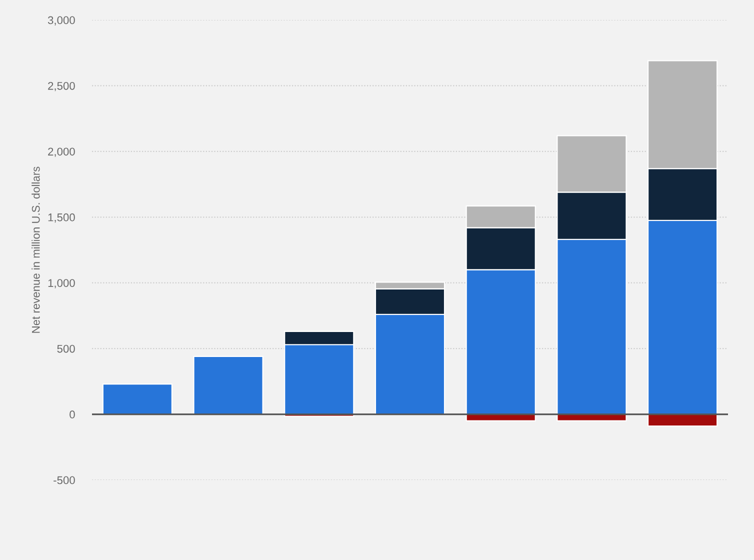 The width and height of the screenshot is (754, 560). What do you see at coordinates (61, 218) in the screenshot?
I see `y-tick-label: 1,500` at bounding box center [61, 218].